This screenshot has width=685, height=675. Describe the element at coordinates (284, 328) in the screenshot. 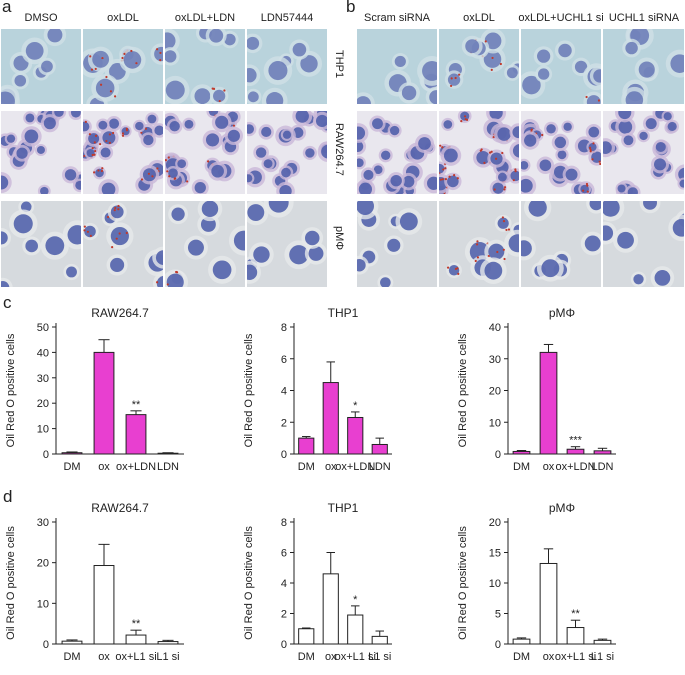

I see `y-tick-label: 8` at that location.